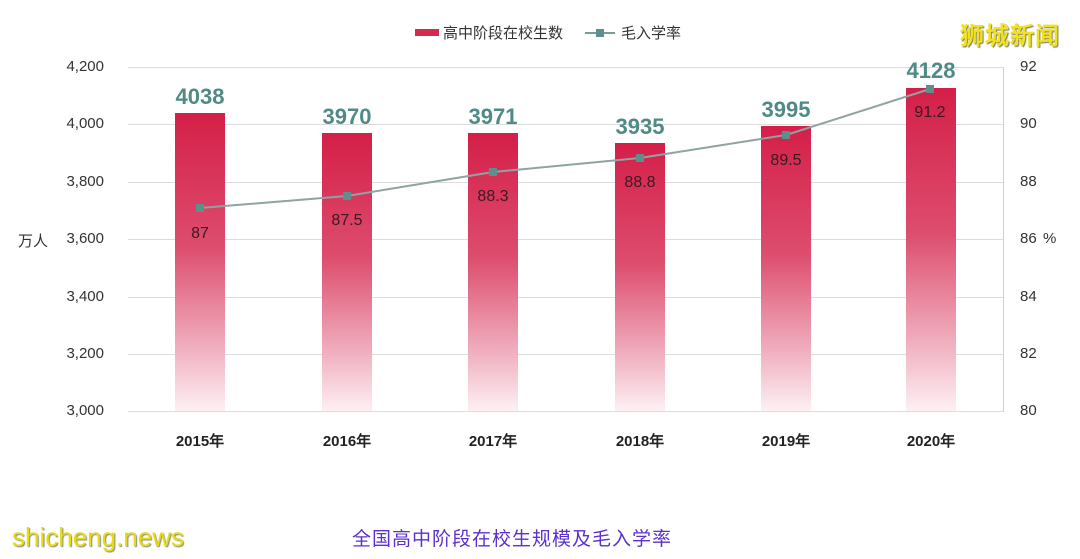 The image size is (1080, 559). Describe the element at coordinates (347, 441) in the screenshot. I see `x-axis-label: 2016年` at that location.